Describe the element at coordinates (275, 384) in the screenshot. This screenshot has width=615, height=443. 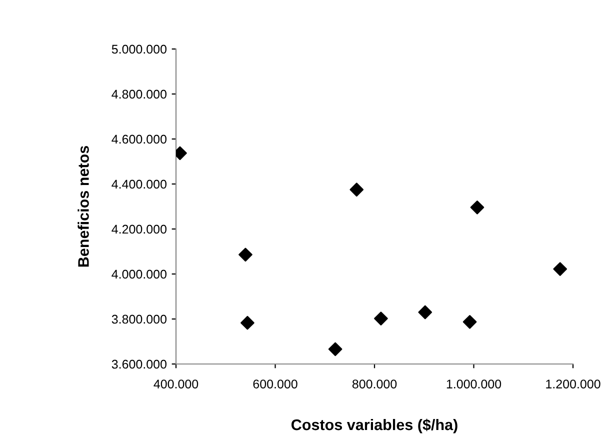
I see `x-tick-label: 600.000` at that location.